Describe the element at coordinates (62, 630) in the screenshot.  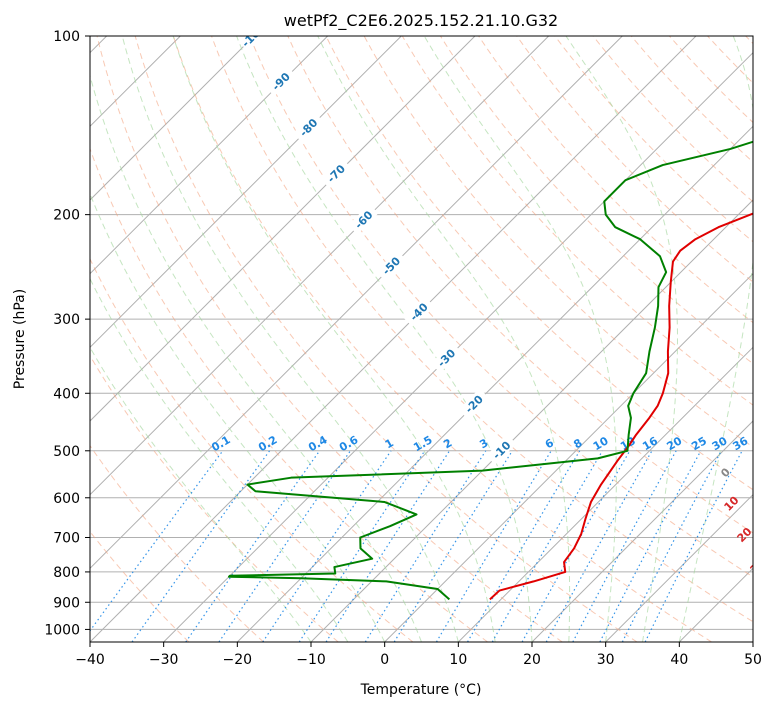
I see `y-tick-label: 1000` at that location.